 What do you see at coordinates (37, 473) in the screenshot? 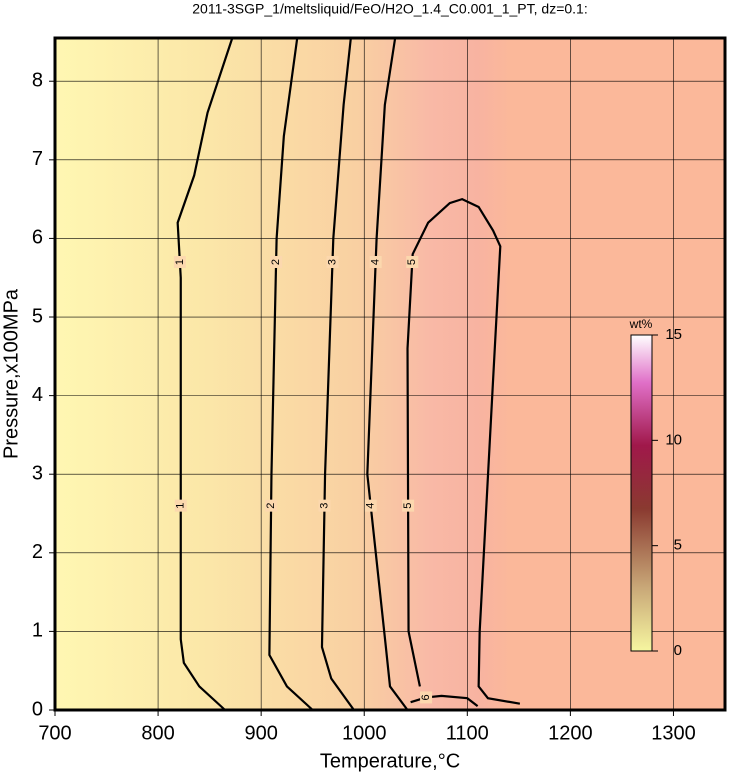
I see `y-tick-label: 3` at bounding box center [37, 473].